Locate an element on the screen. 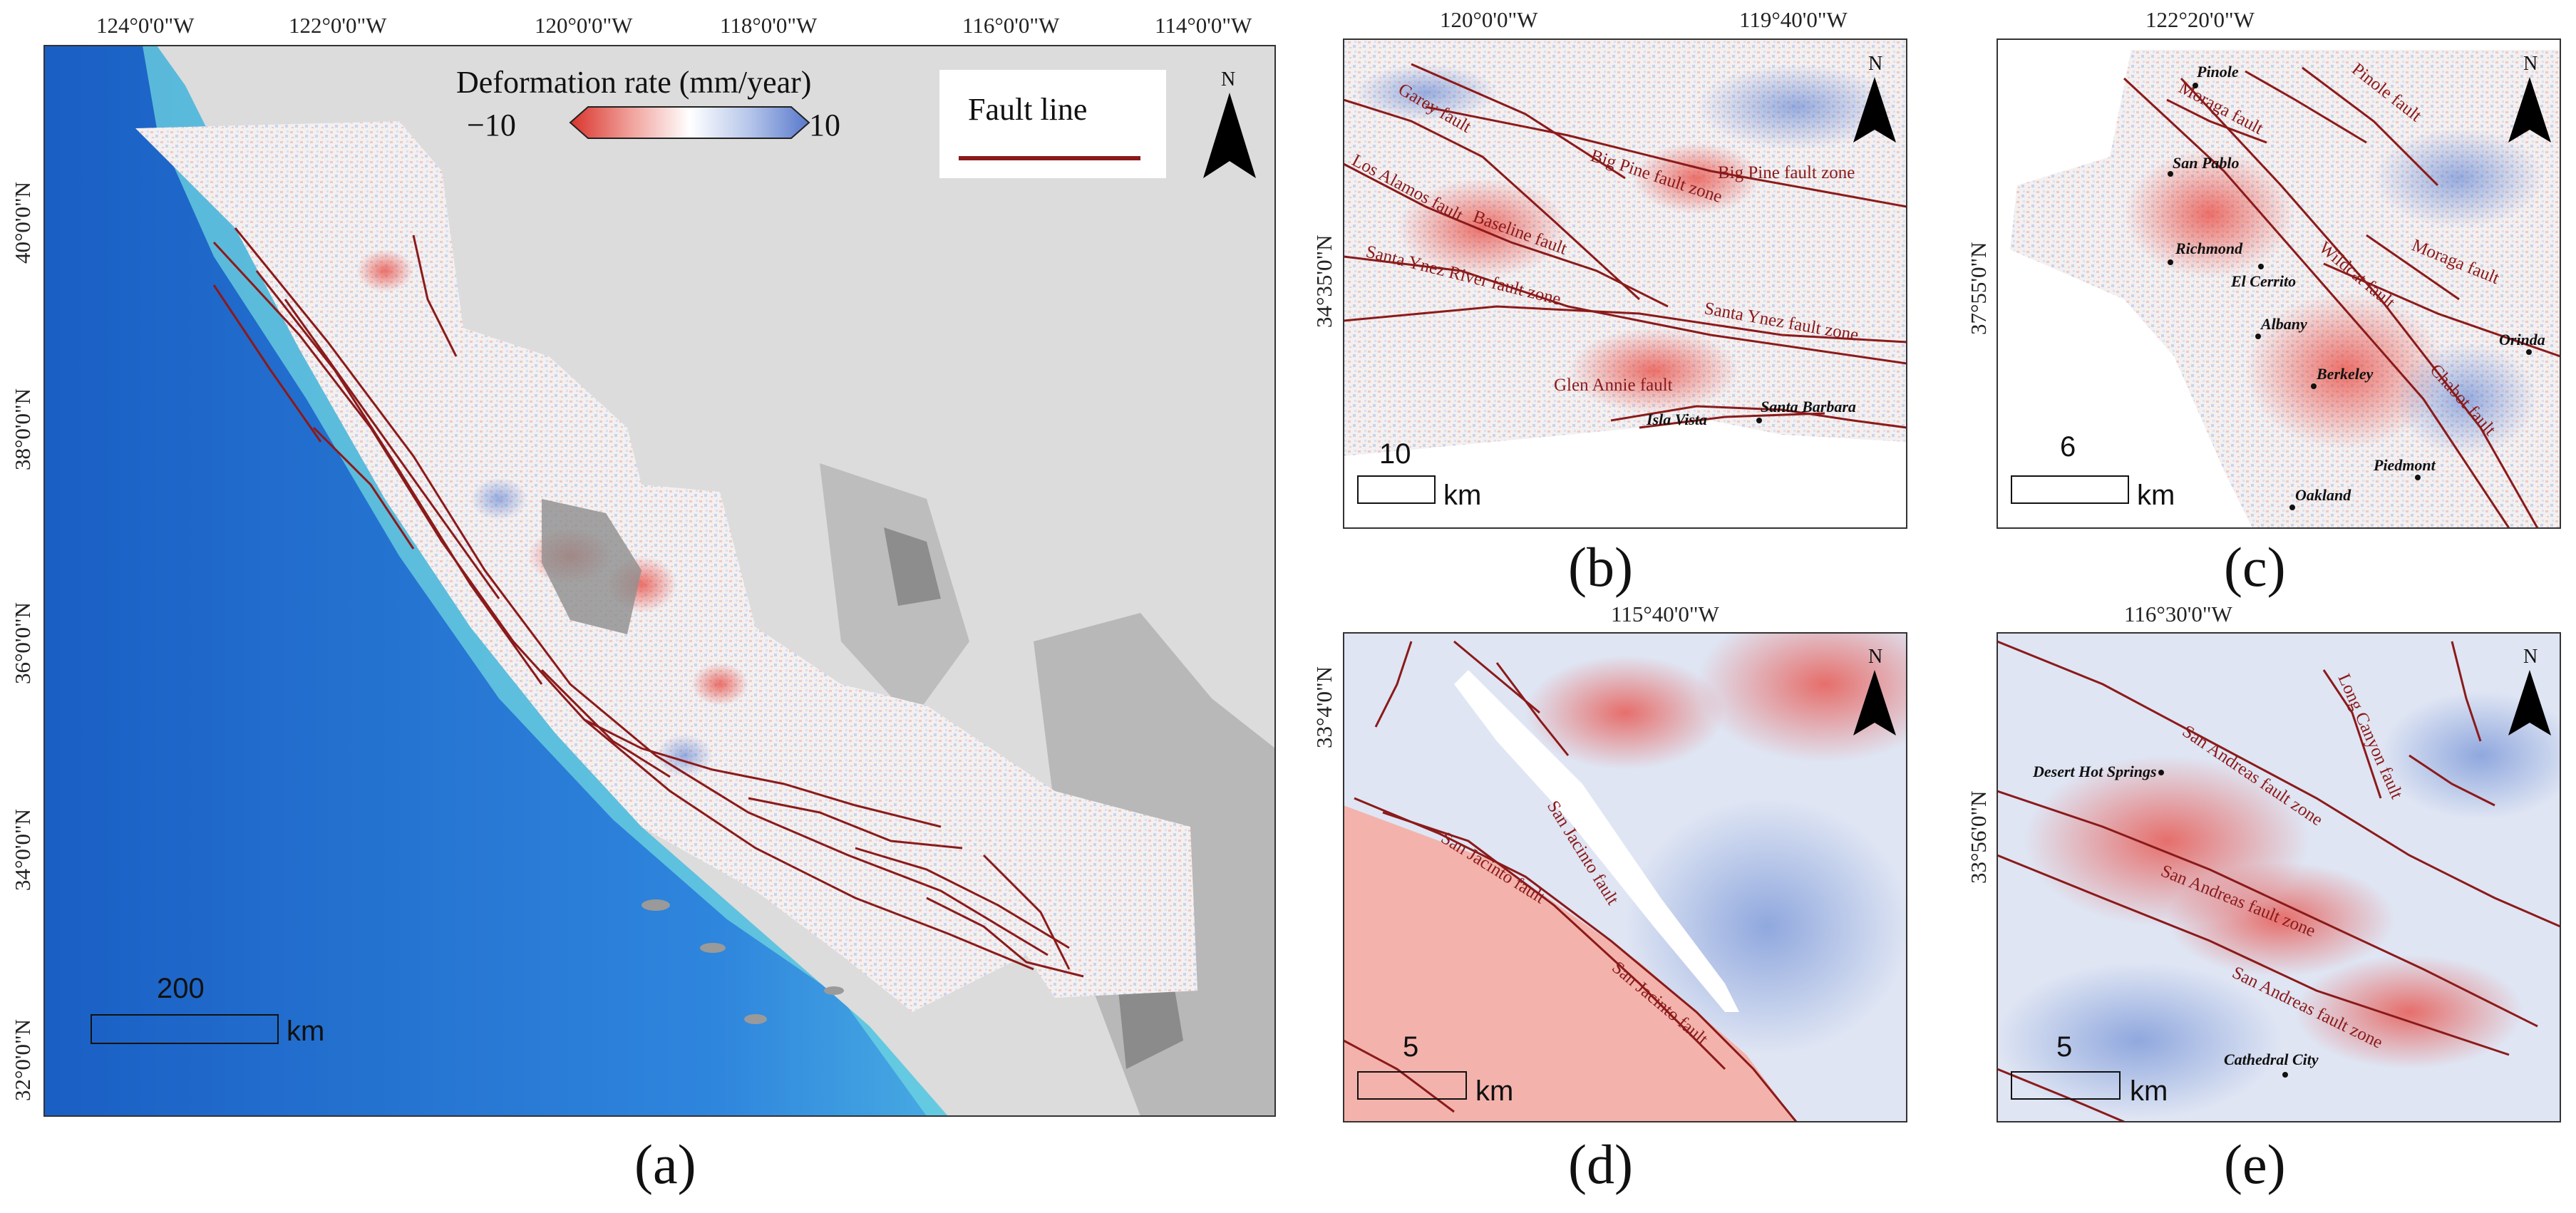  panel-label-a: (a) is located at coordinates (665, 1164).